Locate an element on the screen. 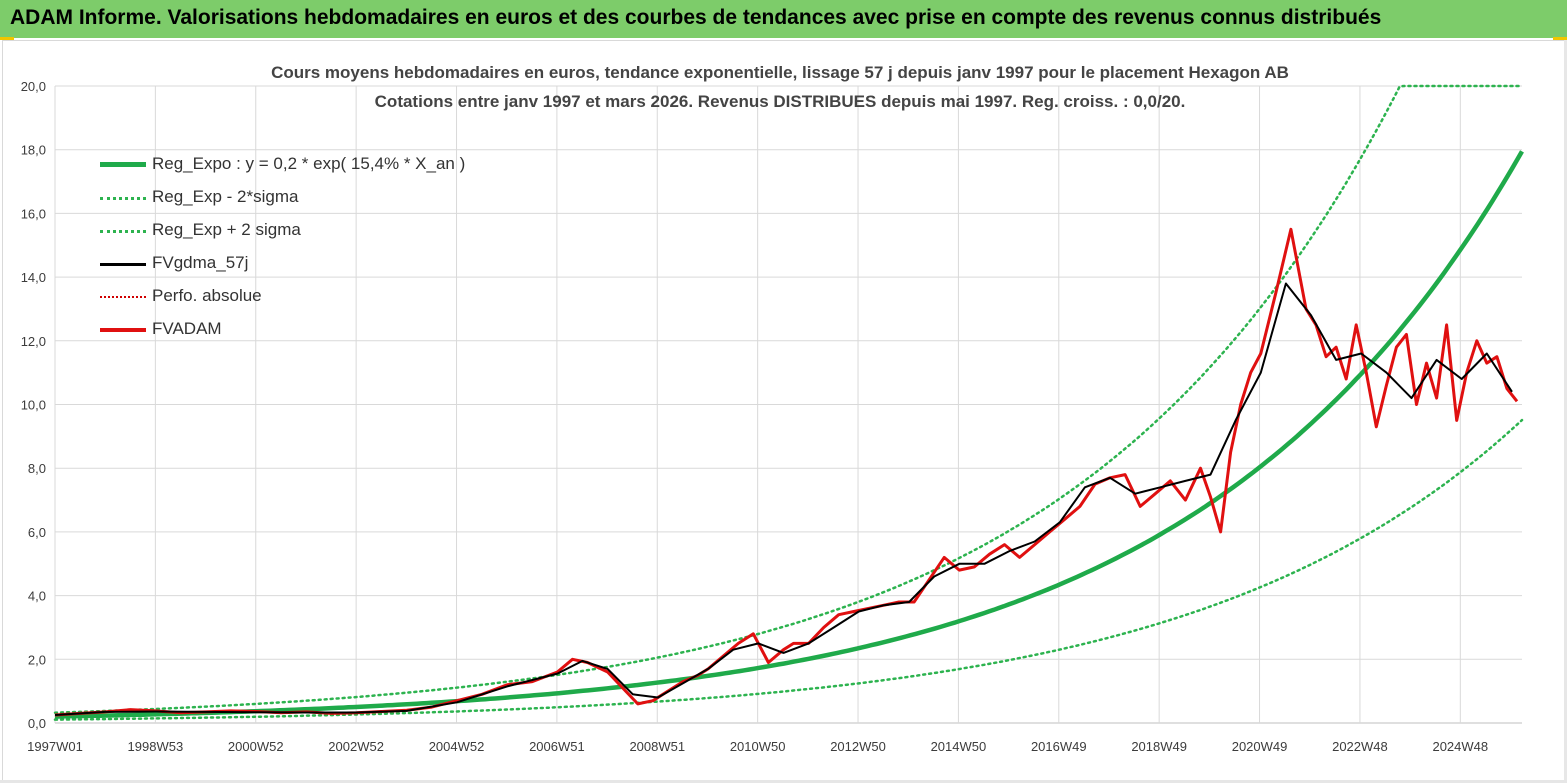  y-tick-label: 18,0 is located at coordinates (33, 150).